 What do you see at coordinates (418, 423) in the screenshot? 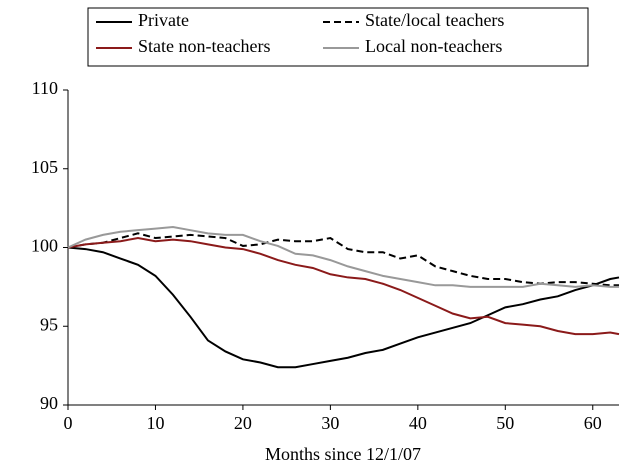
I see `x-tick-label: 40` at bounding box center [418, 423].